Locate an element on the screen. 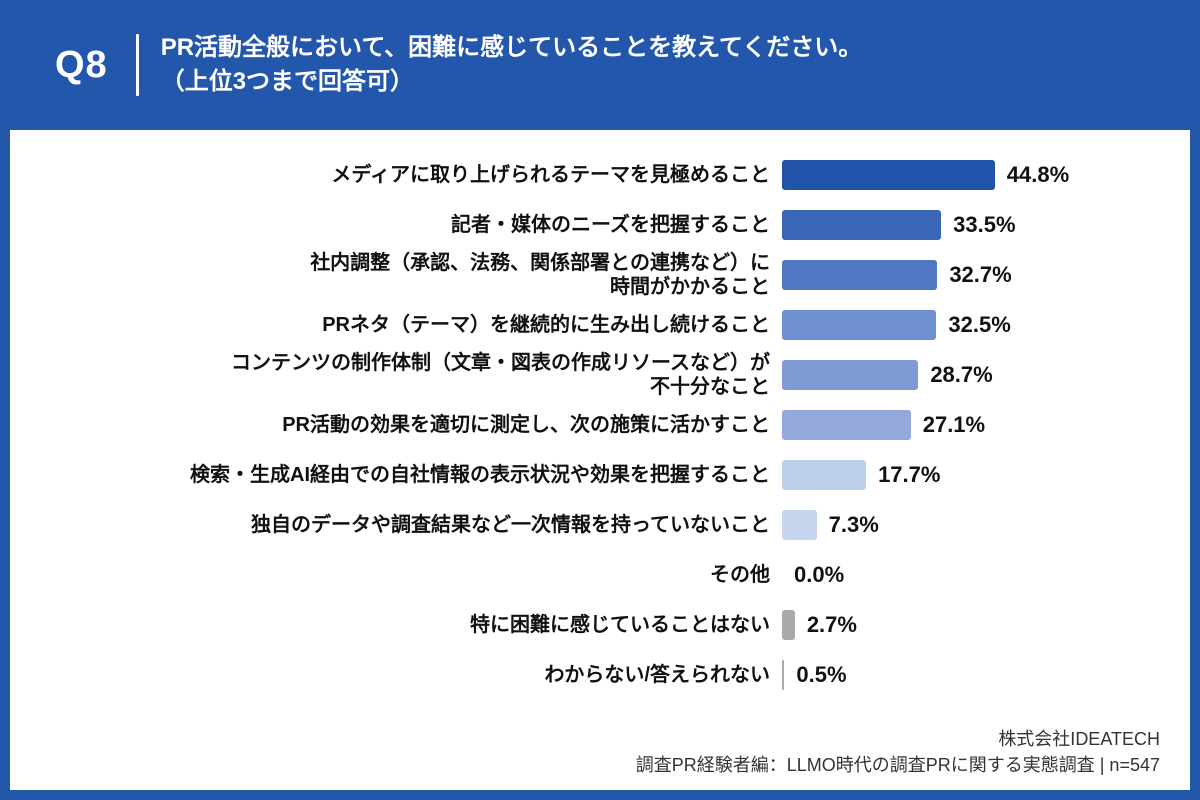 The image size is (1200, 800). bar-track: 32.5% is located at coordinates (896, 325).